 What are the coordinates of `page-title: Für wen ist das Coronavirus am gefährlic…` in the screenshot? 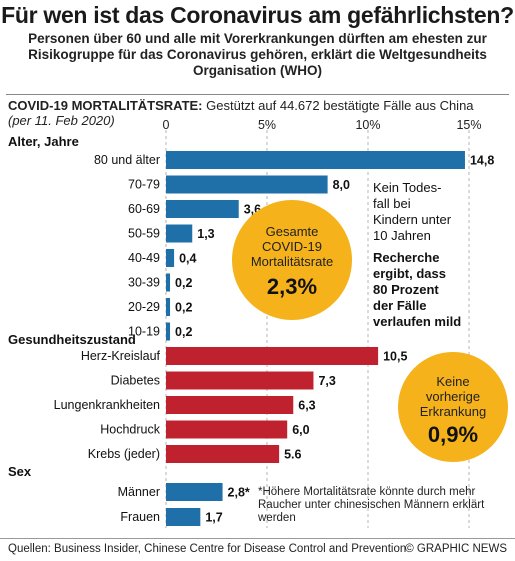 It's located at (257, 15).